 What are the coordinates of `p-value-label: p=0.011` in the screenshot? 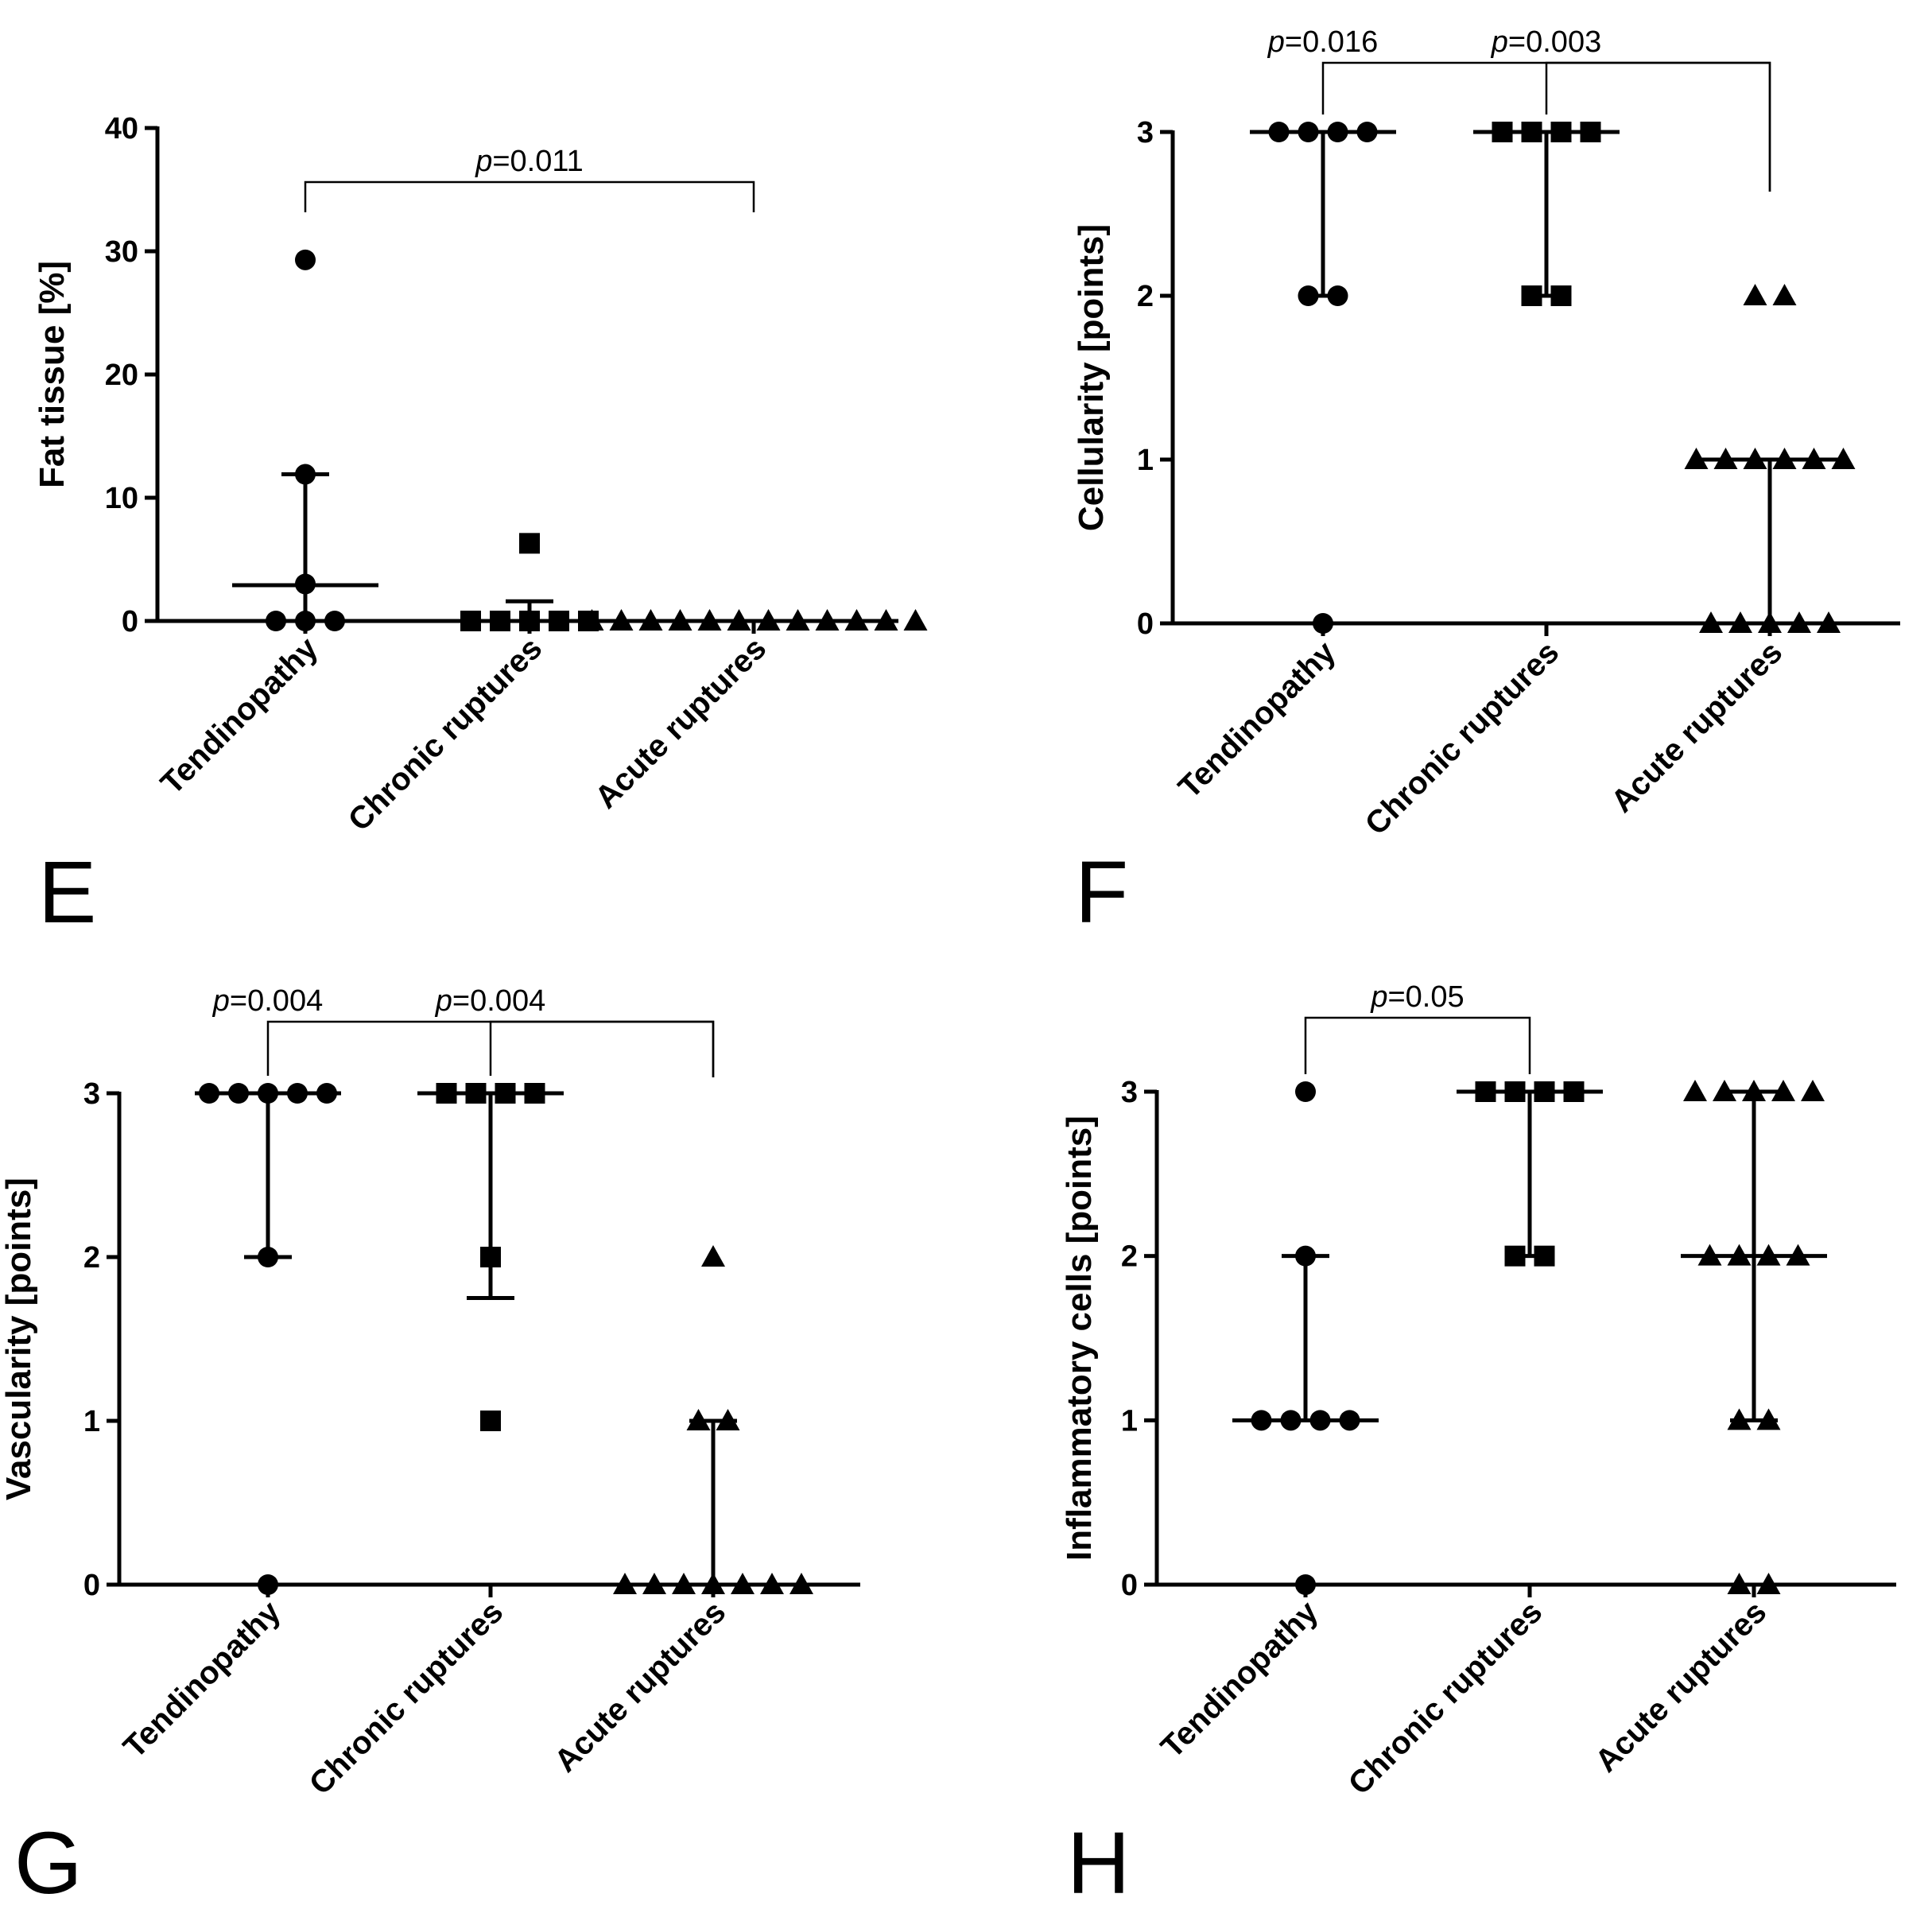 It's located at (529, 161).